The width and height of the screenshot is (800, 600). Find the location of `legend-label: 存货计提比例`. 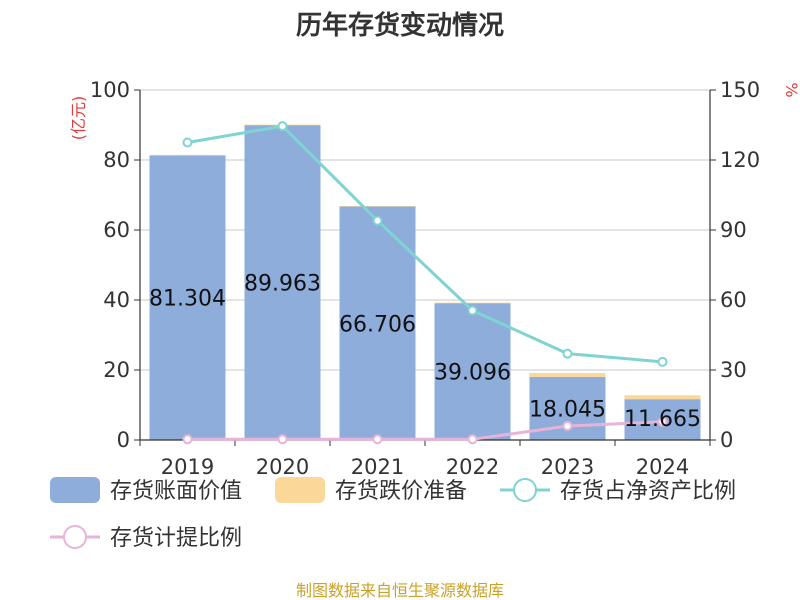

legend-label: 存货计提比例 is located at coordinates (176, 538).